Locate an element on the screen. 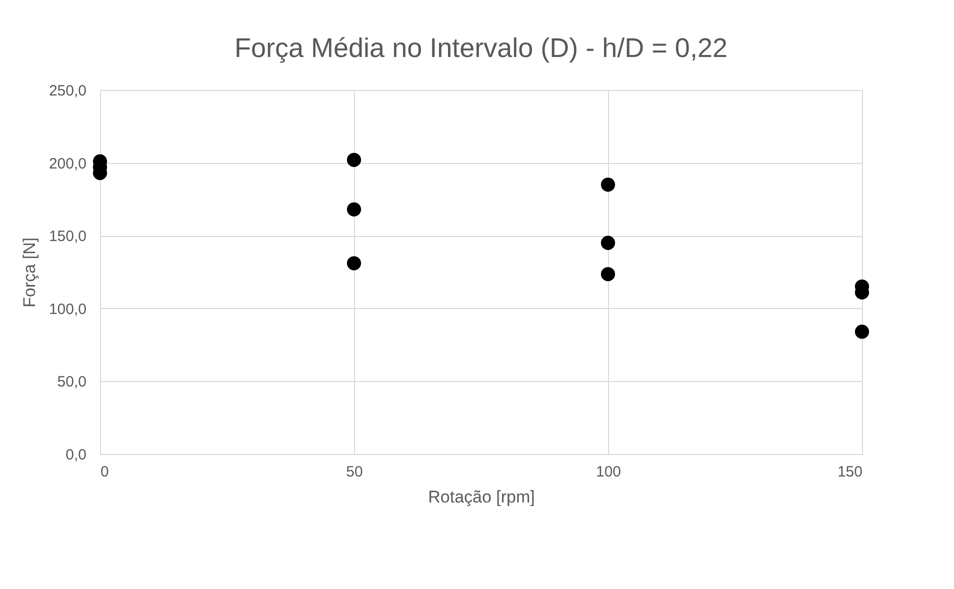 The height and width of the screenshot is (589, 954). y-tick-label: 250,0 is located at coordinates (67, 91).